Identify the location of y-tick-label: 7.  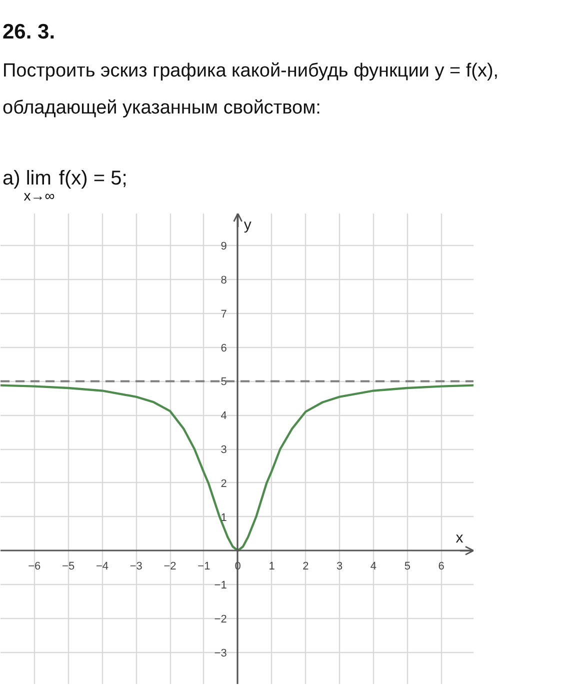
(223, 314).